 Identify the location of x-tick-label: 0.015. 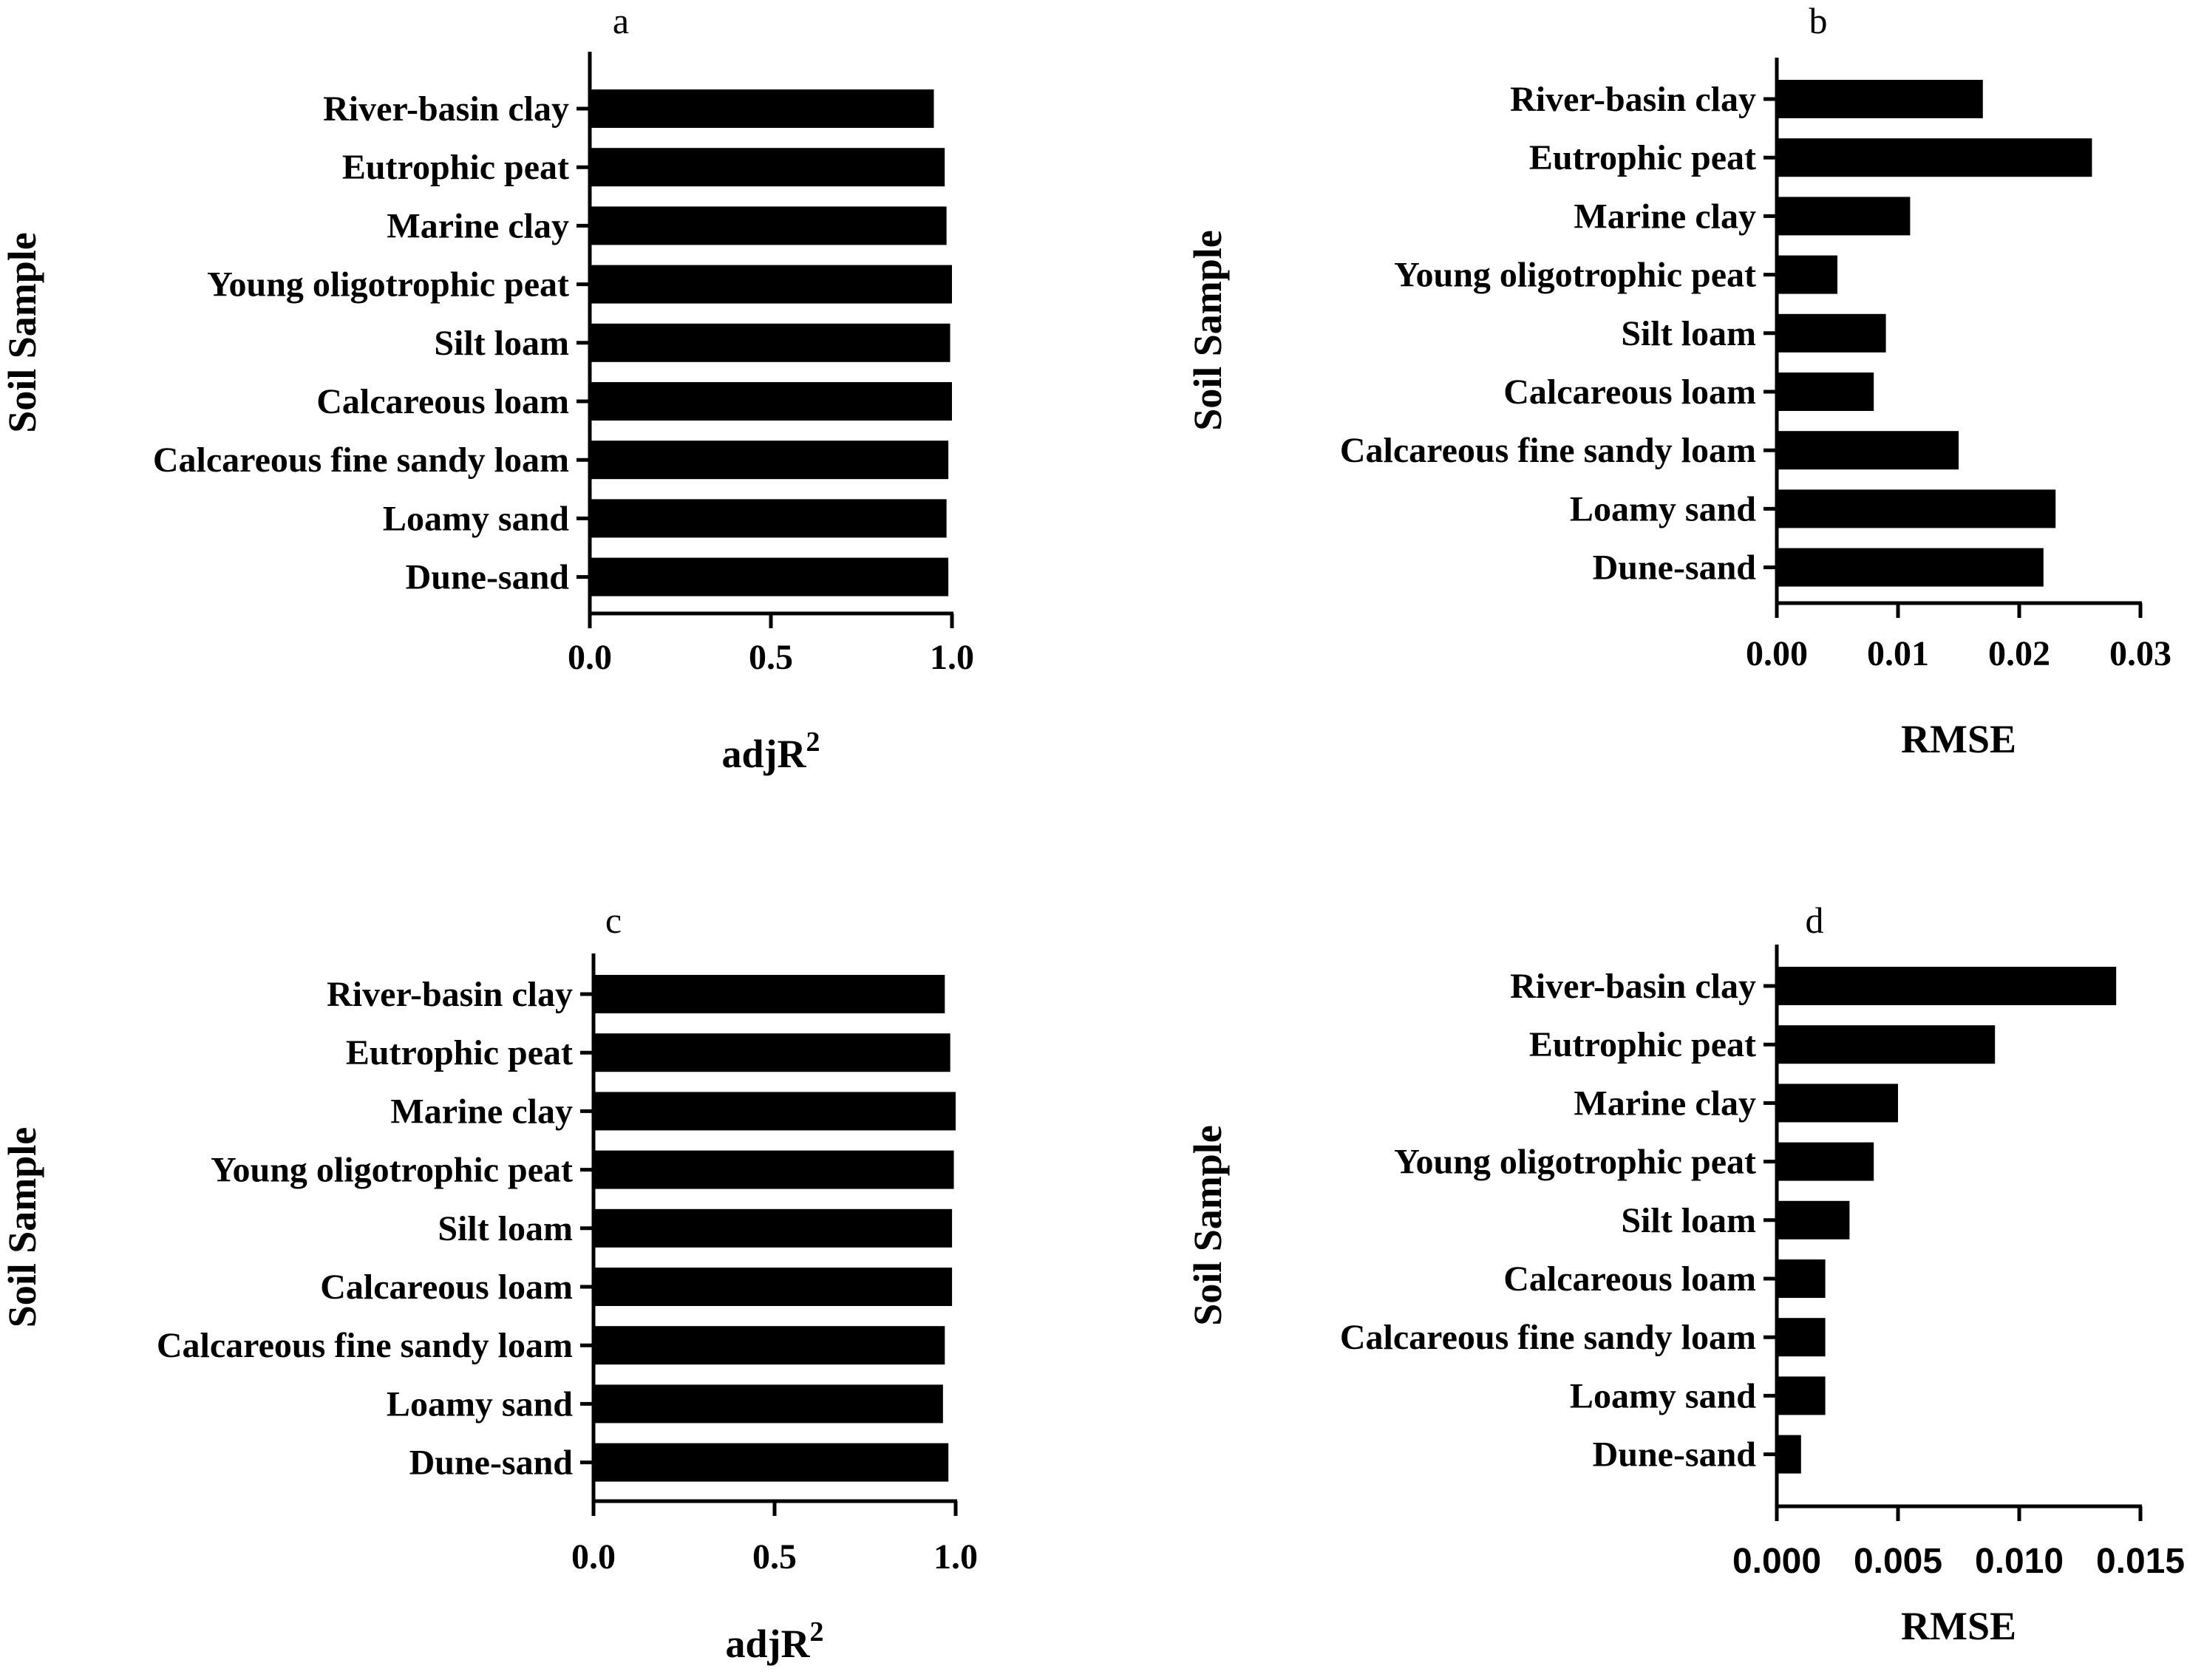
(2140, 1562).